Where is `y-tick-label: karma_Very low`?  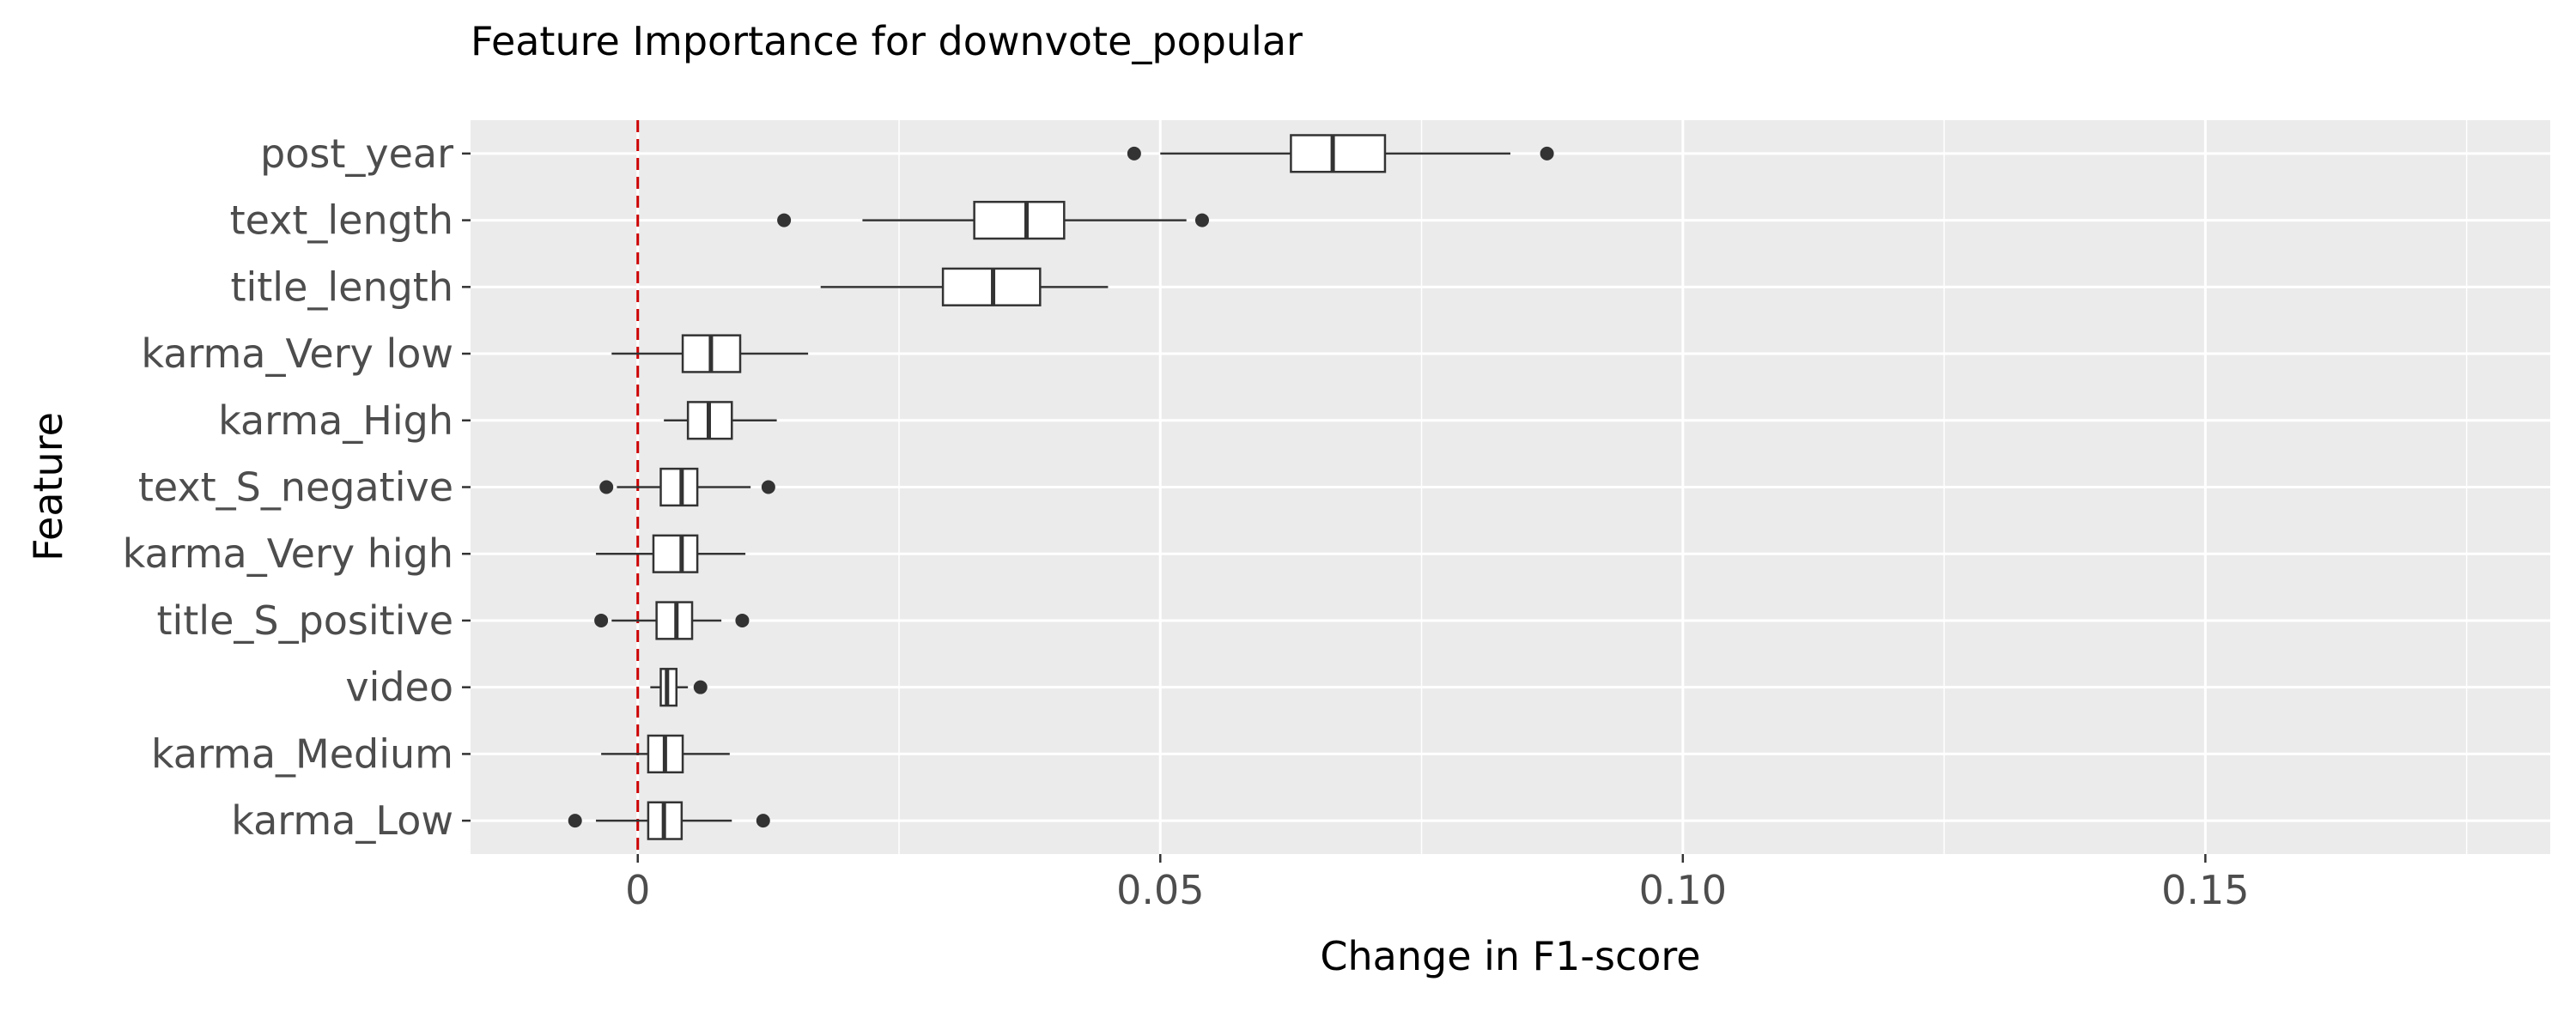
y-tick-label: karma_Very low is located at coordinates (297, 353).